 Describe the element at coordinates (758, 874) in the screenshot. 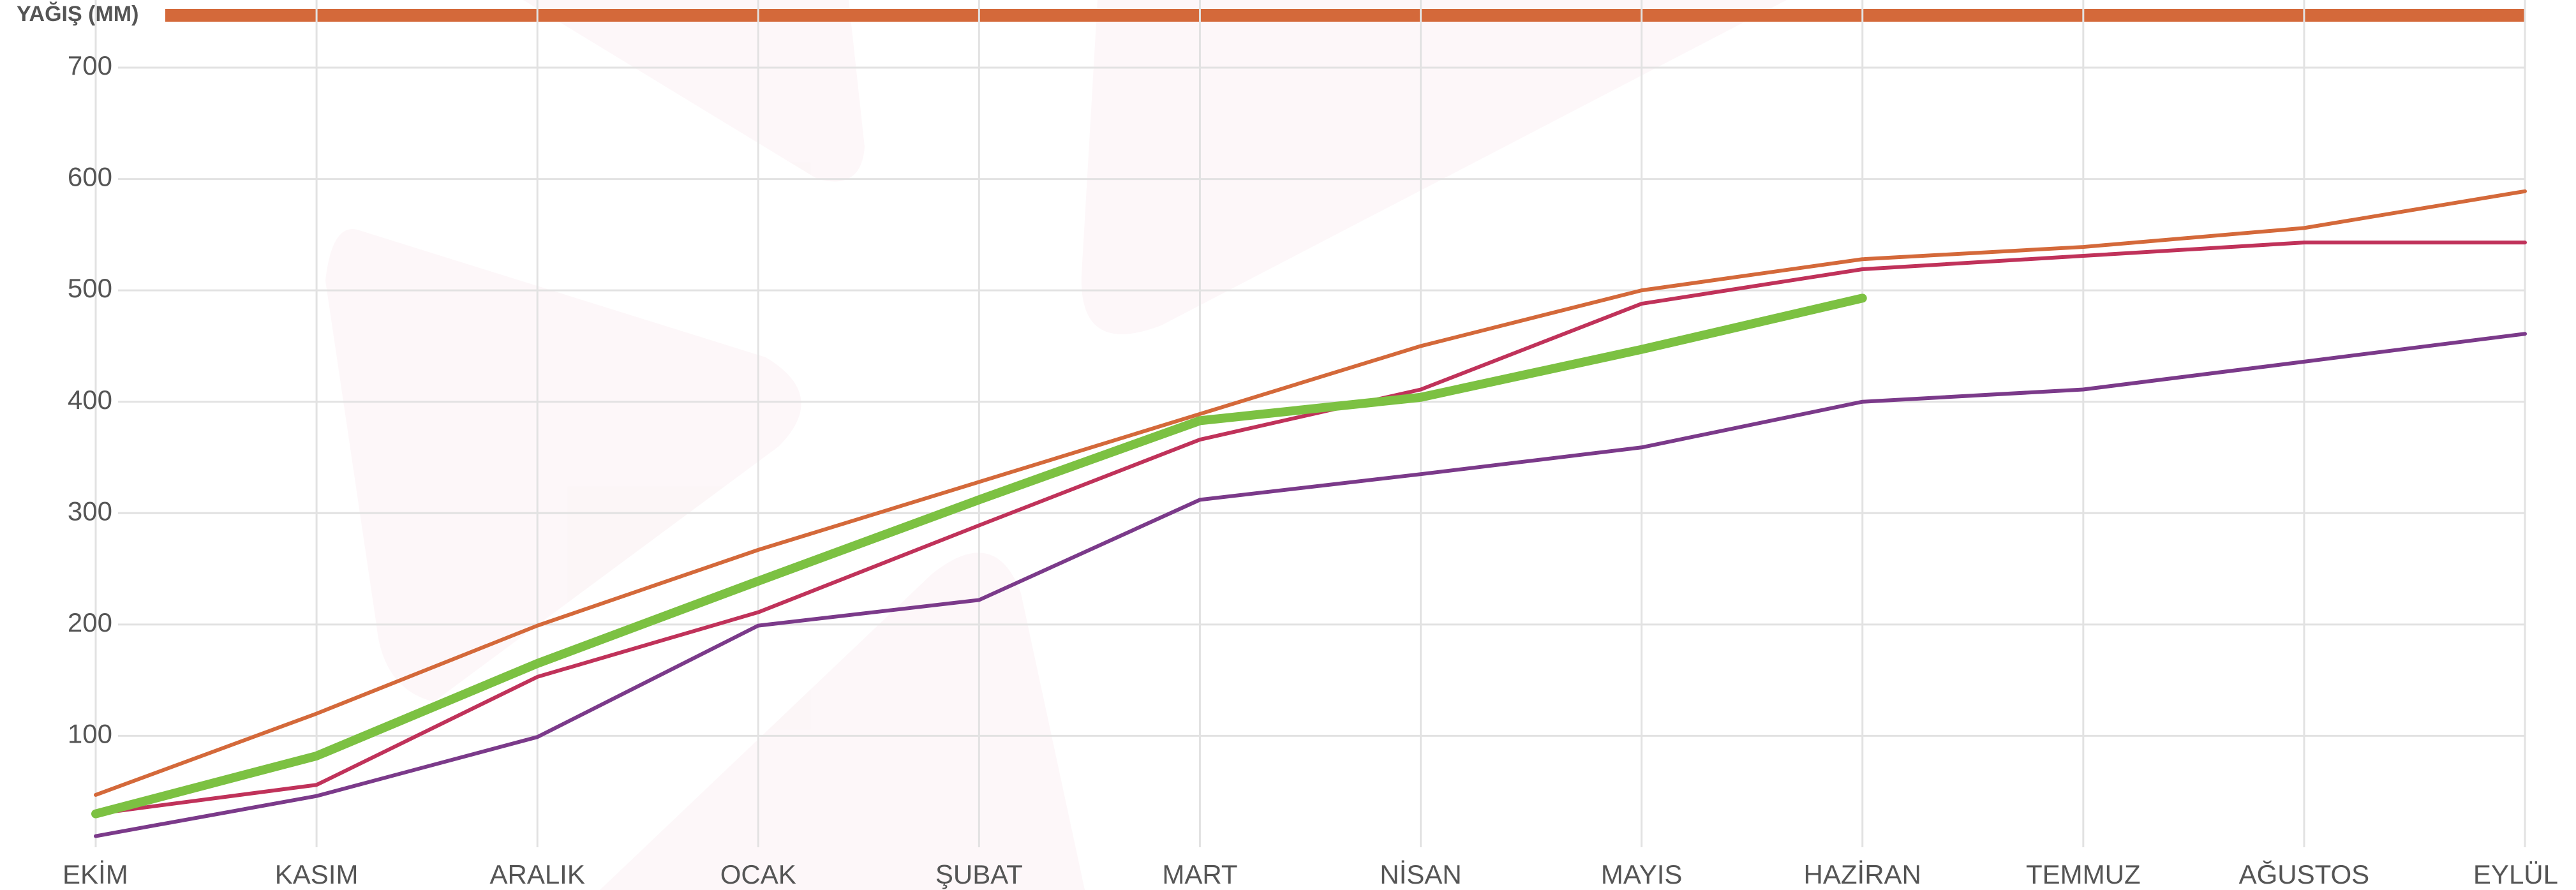

I see `x-tick-label: OCAK` at that location.